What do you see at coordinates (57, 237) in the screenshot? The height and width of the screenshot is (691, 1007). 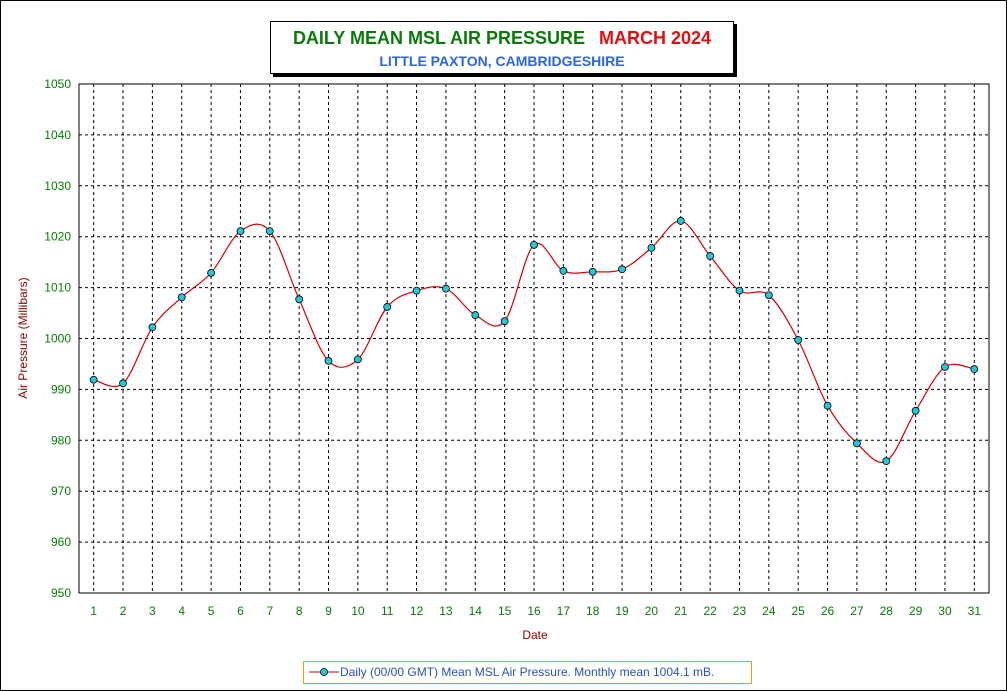 I see `y-tick-label: 1020` at bounding box center [57, 237].